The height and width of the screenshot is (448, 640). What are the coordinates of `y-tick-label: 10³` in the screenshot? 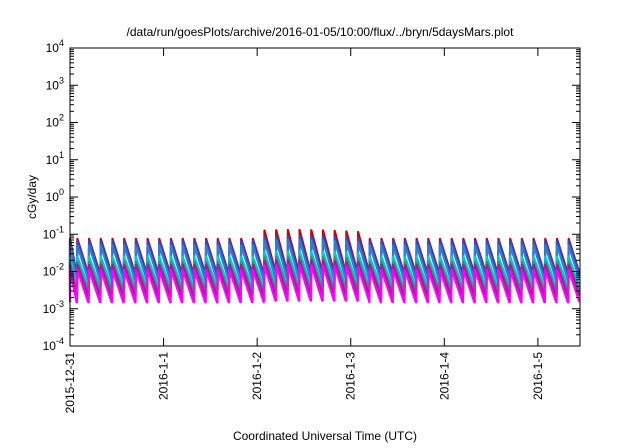 It's located at (55, 83).